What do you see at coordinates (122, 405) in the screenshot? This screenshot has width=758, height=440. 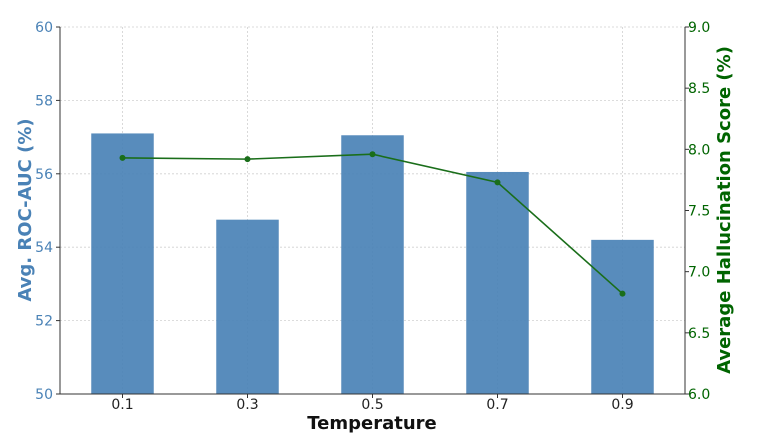 I see `x-tick-label: 0.1` at bounding box center [122, 405].